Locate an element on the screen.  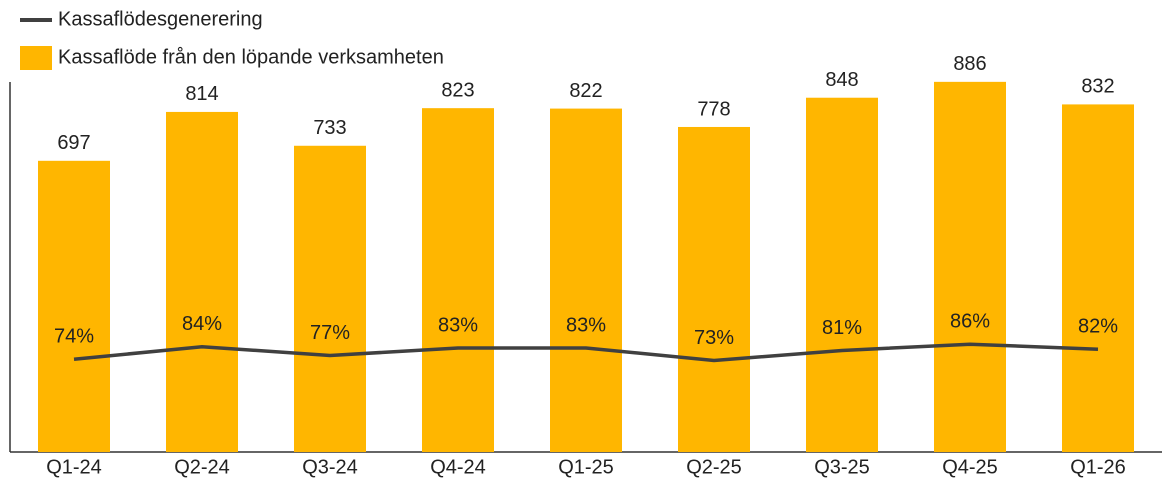
legend-label: Kassaflöde från den löpande verksamheten is located at coordinates (251, 57).